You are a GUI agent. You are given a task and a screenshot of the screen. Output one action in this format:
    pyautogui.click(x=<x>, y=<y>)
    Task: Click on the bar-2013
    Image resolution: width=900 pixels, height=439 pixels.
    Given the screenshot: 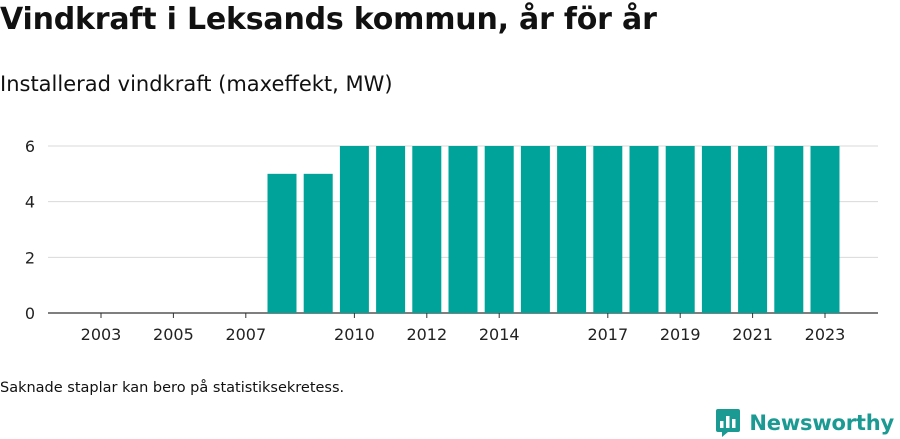 What is the action you would take?
    pyautogui.click(x=463, y=229)
    